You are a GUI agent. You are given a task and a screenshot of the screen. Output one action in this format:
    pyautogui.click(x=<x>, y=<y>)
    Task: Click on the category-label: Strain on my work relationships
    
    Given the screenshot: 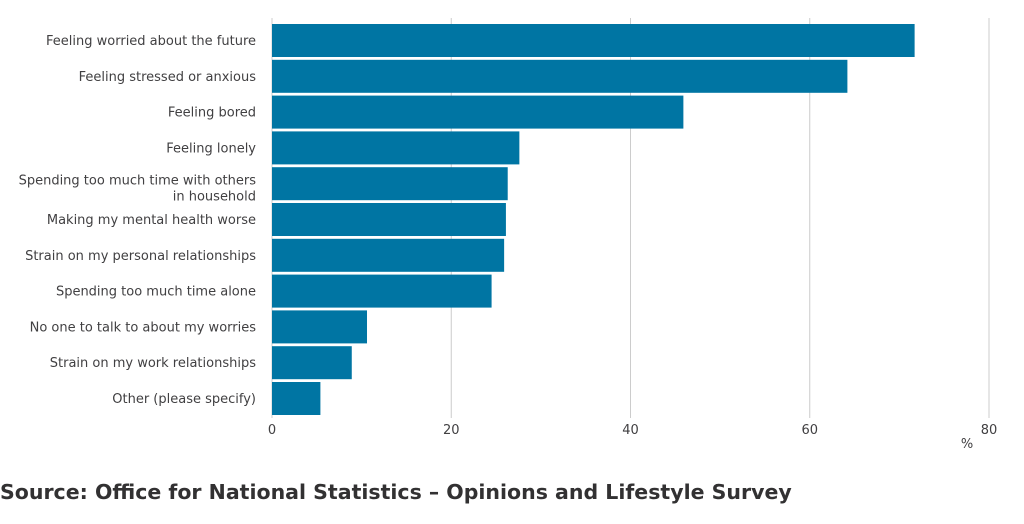 What is the action you would take?
    pyautogui.click(x=153, y=363)
    